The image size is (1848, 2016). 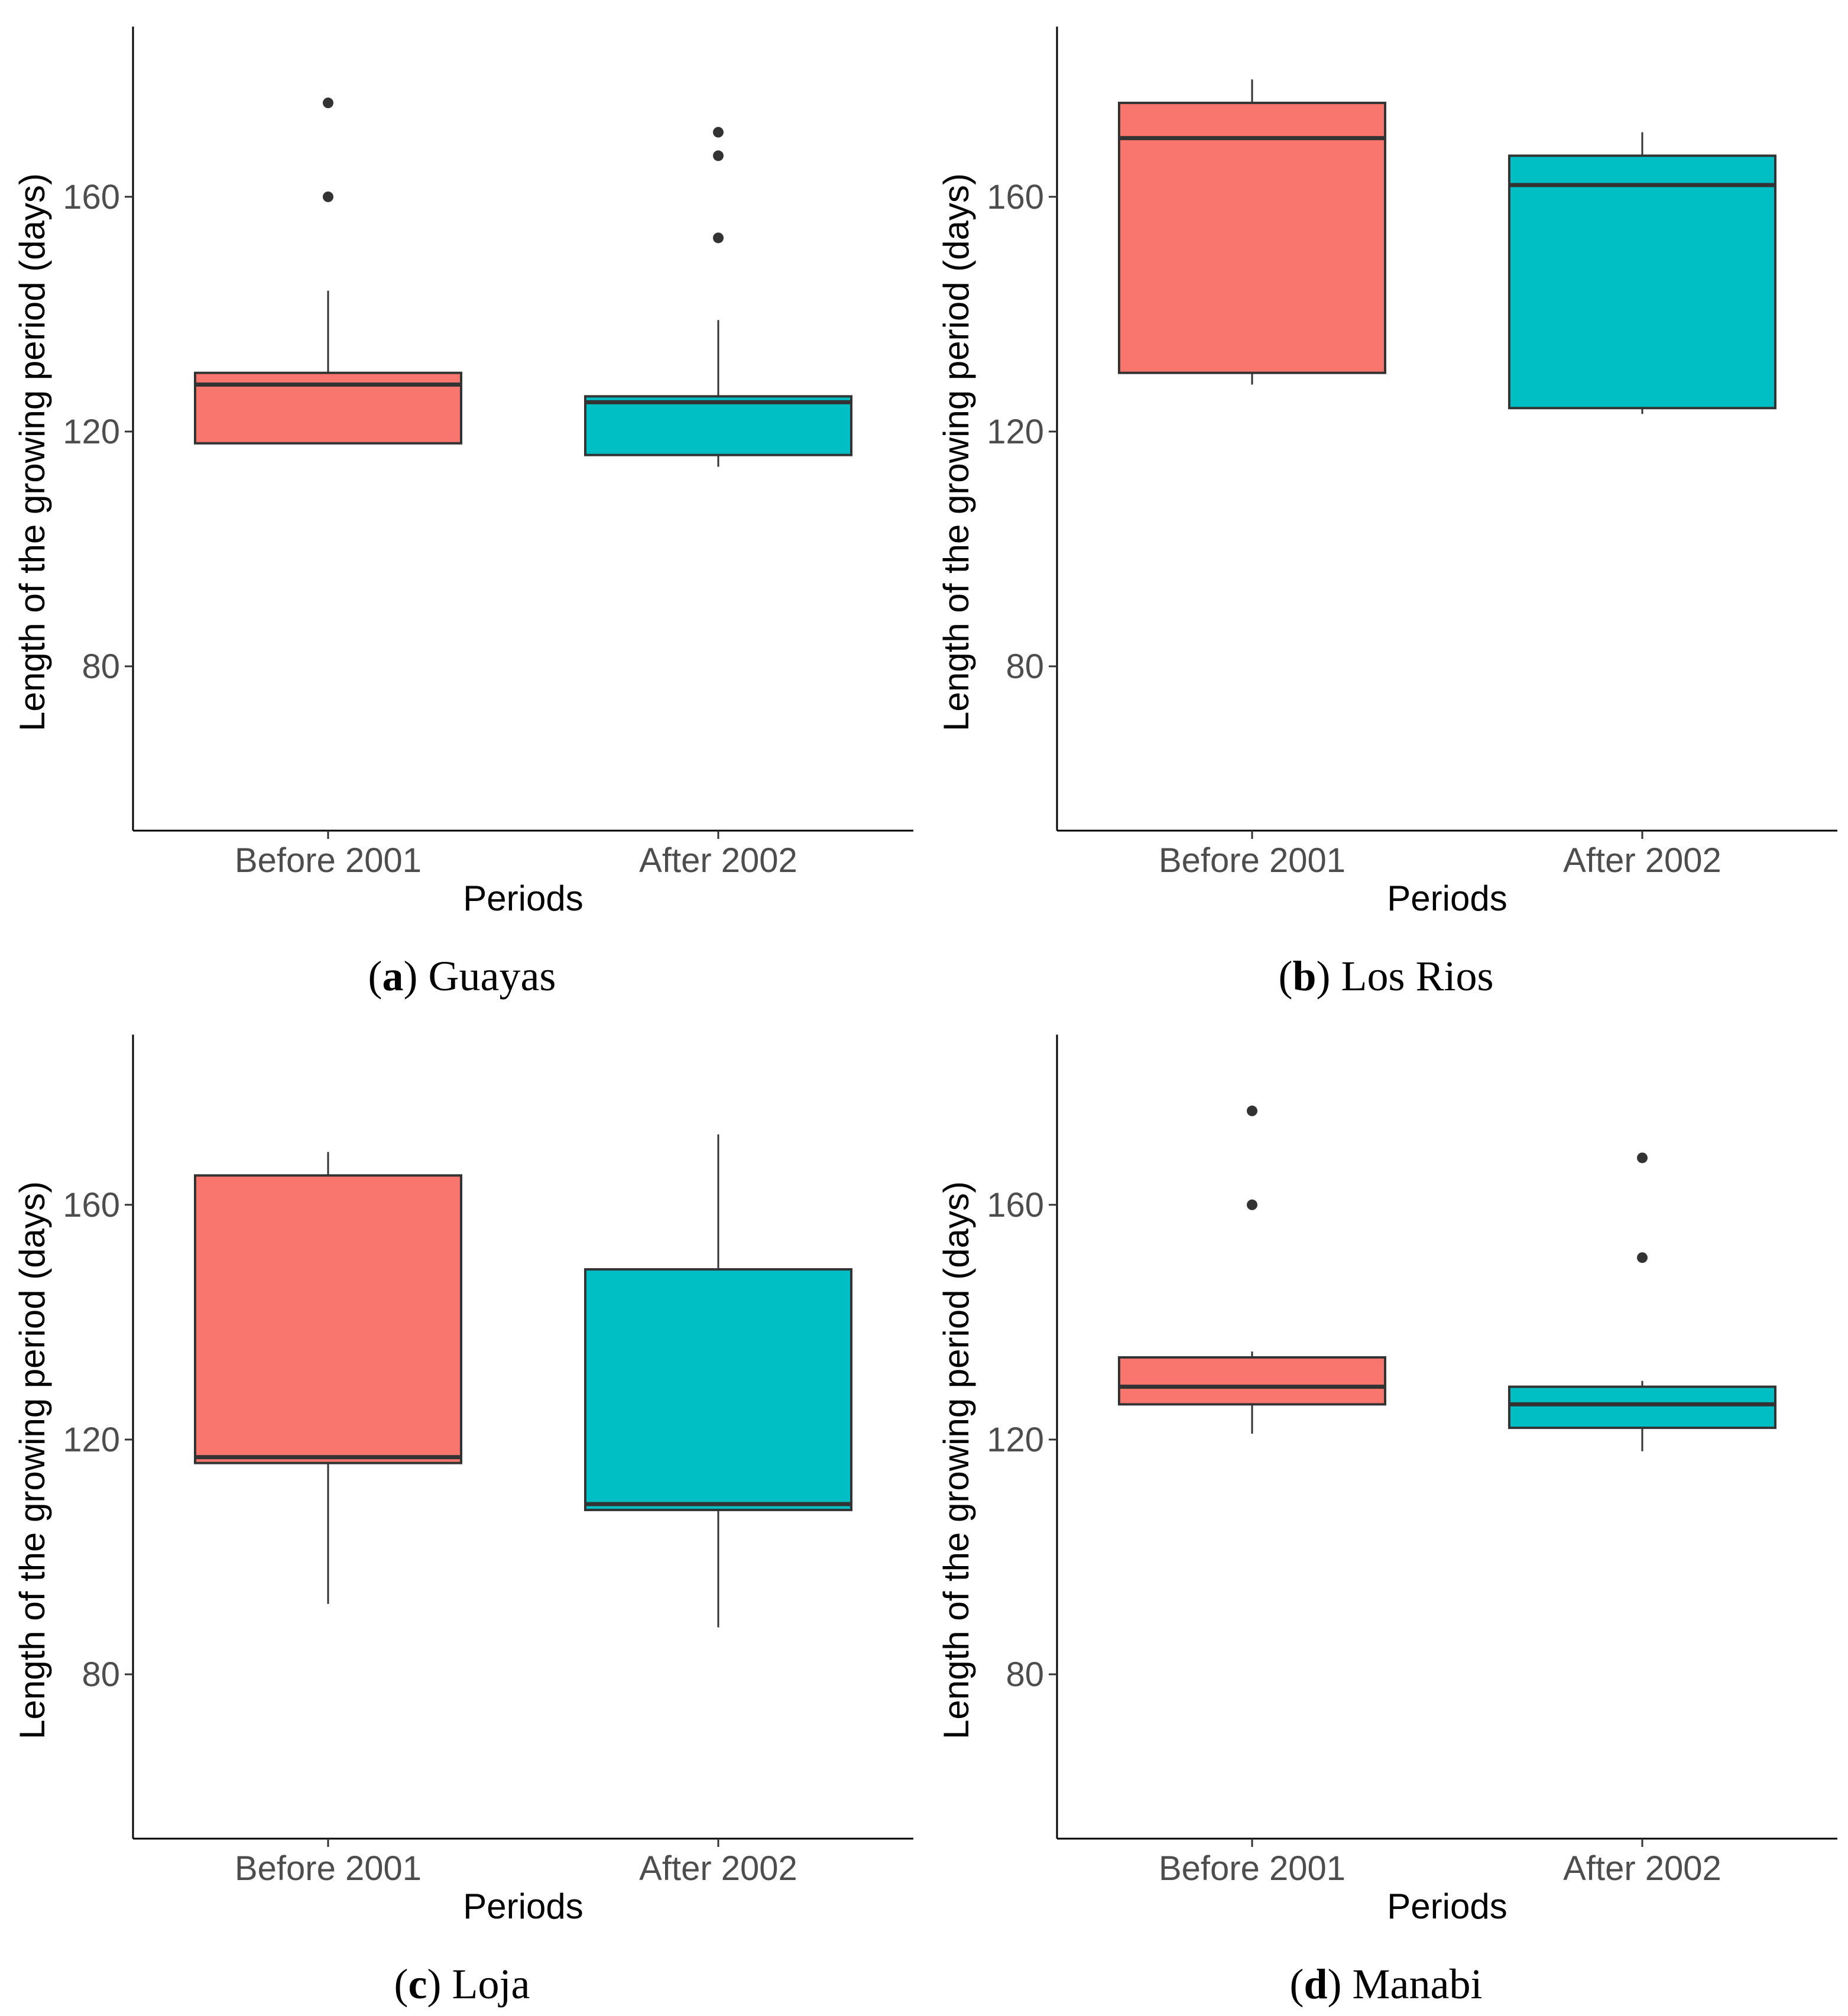 What do you see at coordinates (1386, 1984) in the screenshot?
I see `caption-manabi: (d) Manabi` at bounding box center [1386, 1984].